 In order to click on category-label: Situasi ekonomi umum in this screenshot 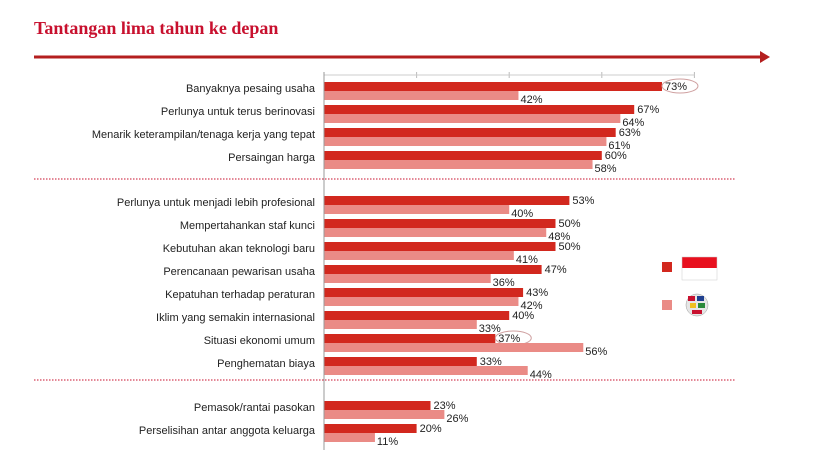, I will do `click(259, 341)`.